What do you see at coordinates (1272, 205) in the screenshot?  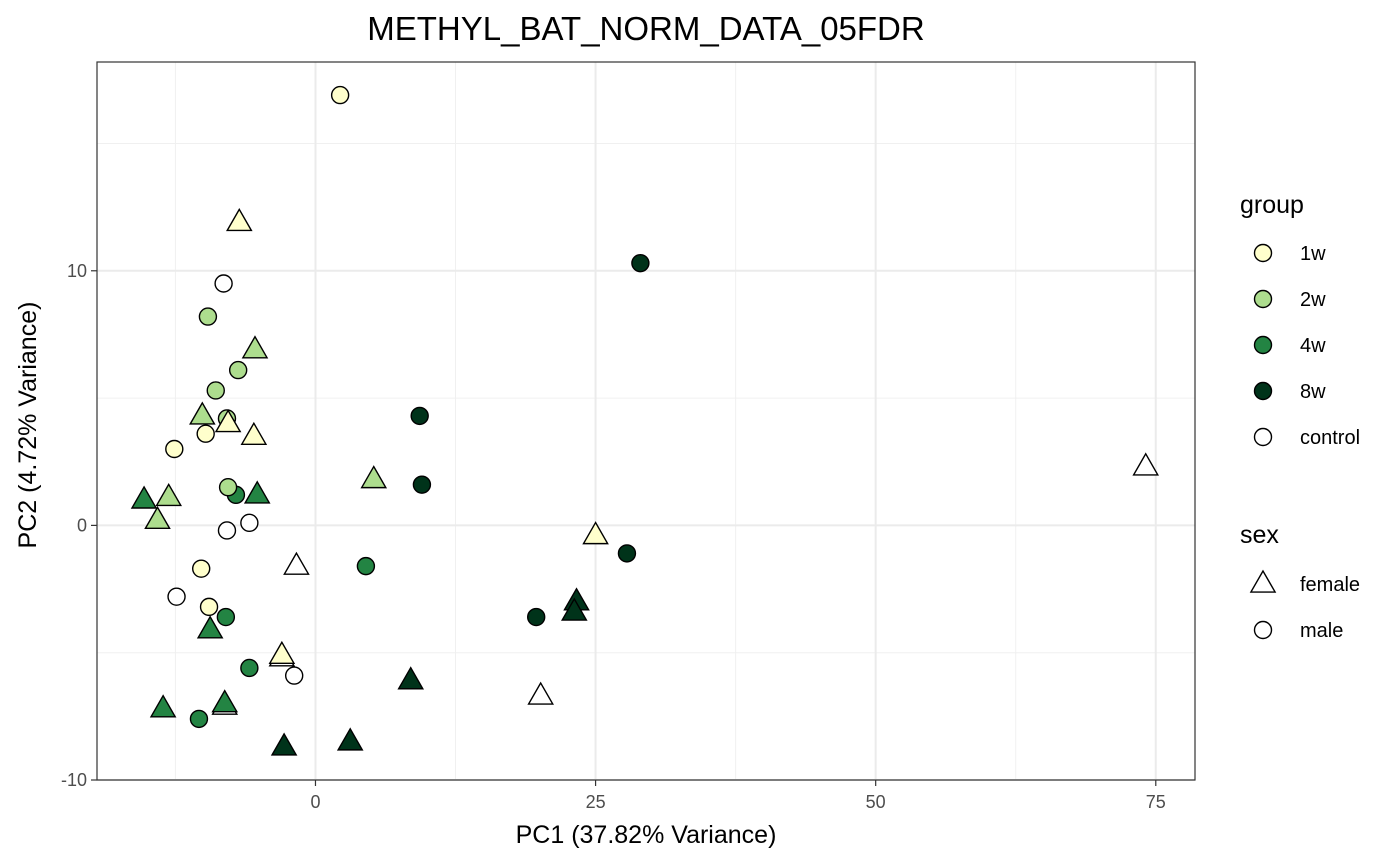 I see `group-legend-title: group` at bounding box center [1272, 205].